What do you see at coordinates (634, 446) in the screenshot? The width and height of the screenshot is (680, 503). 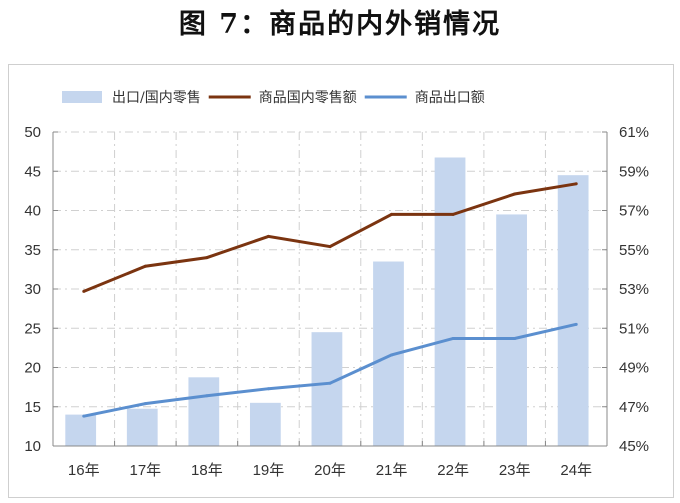 I see `right-tick-label: 45%` at bounding box center [634, 446].